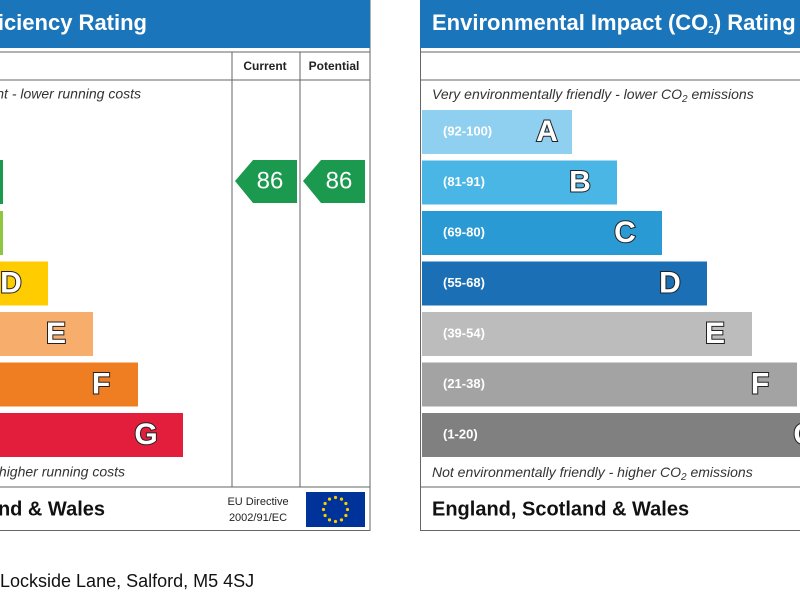 Image resolution: width=800 pixels, height=600 pixels. What do you see at coordinates (335, 509) in the screenshot?
I see `eu-stars` at bounding box center [335, 509].